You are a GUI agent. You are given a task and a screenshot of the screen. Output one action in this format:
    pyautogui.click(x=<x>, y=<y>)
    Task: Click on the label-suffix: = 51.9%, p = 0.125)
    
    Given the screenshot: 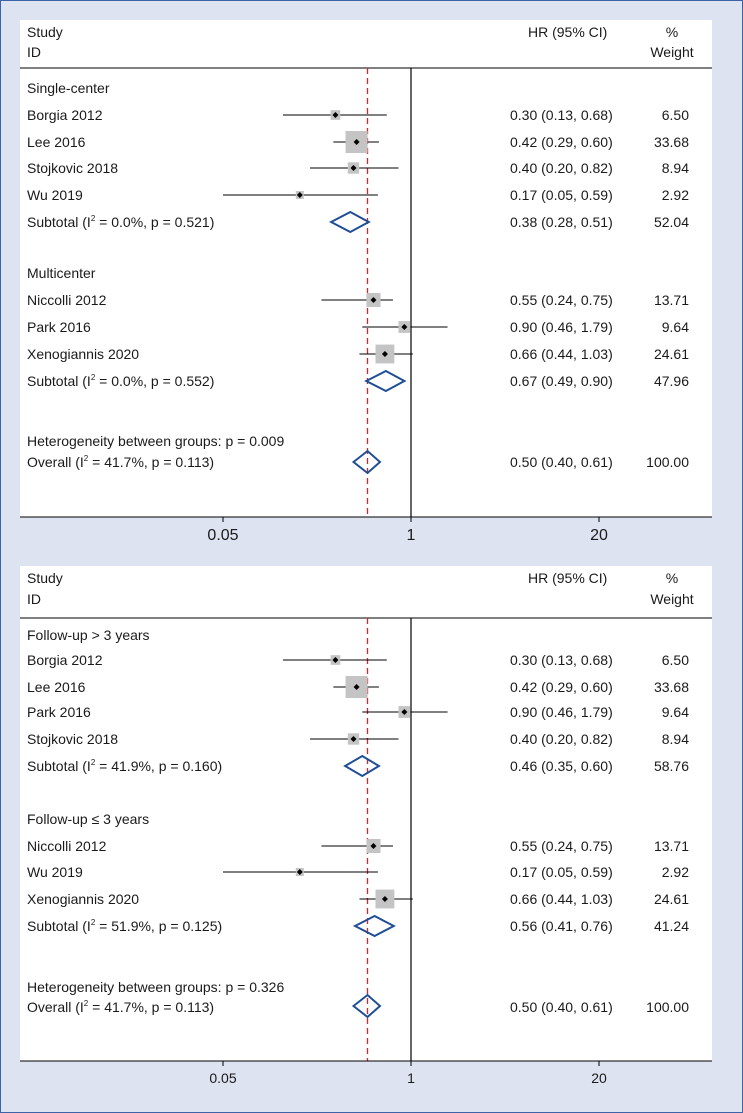 What is the action you would take?
    pyautogui.click(x=158, y=926)
    